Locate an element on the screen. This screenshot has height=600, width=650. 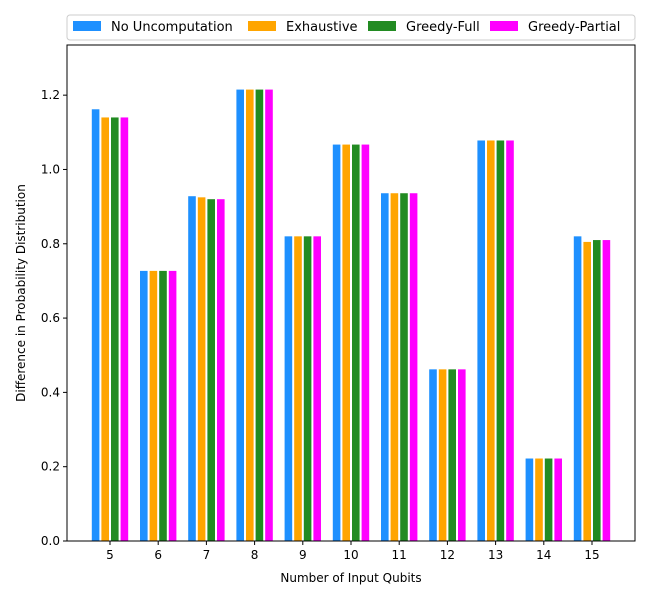
y-tick-label: 0.8 is located at coordinates (50, 244).